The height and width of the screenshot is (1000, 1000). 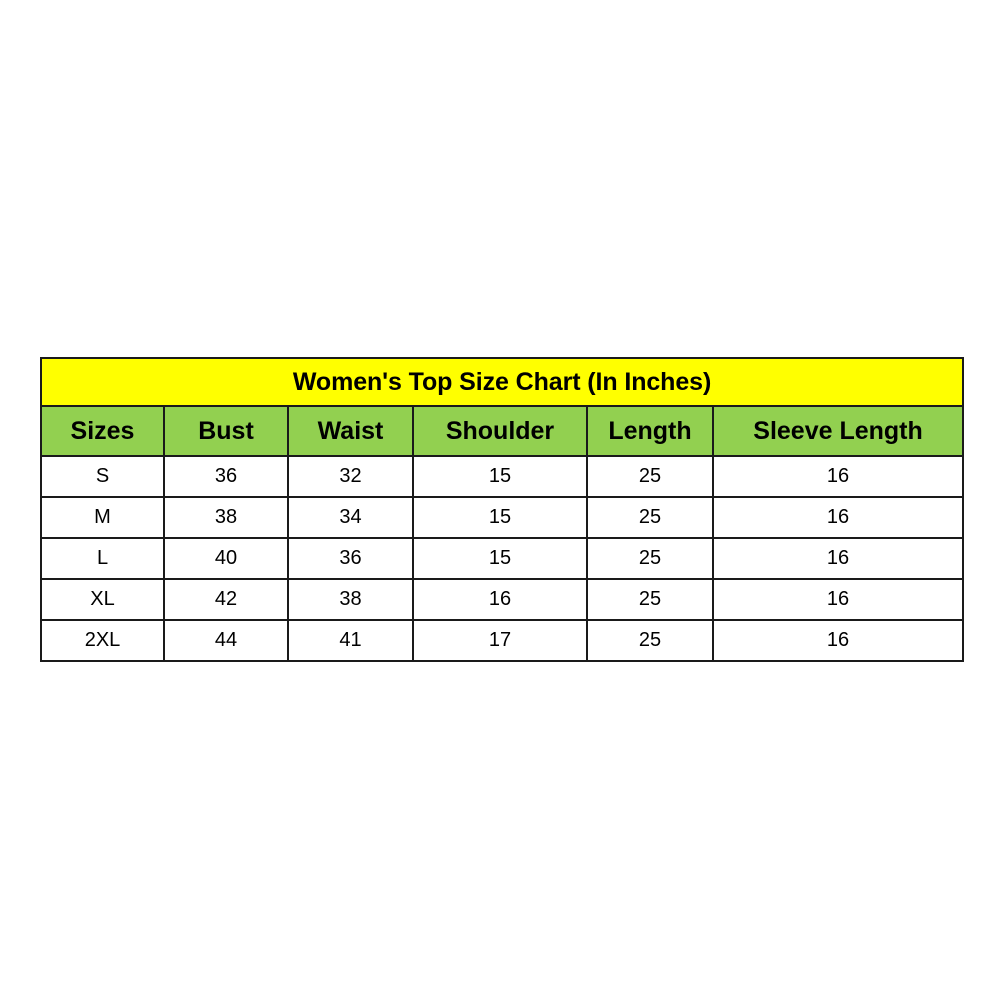 What do you see at coordinates (226, 599) in the screenshot?
I see `cell-bust: 42` at bounding box center [226, 599].